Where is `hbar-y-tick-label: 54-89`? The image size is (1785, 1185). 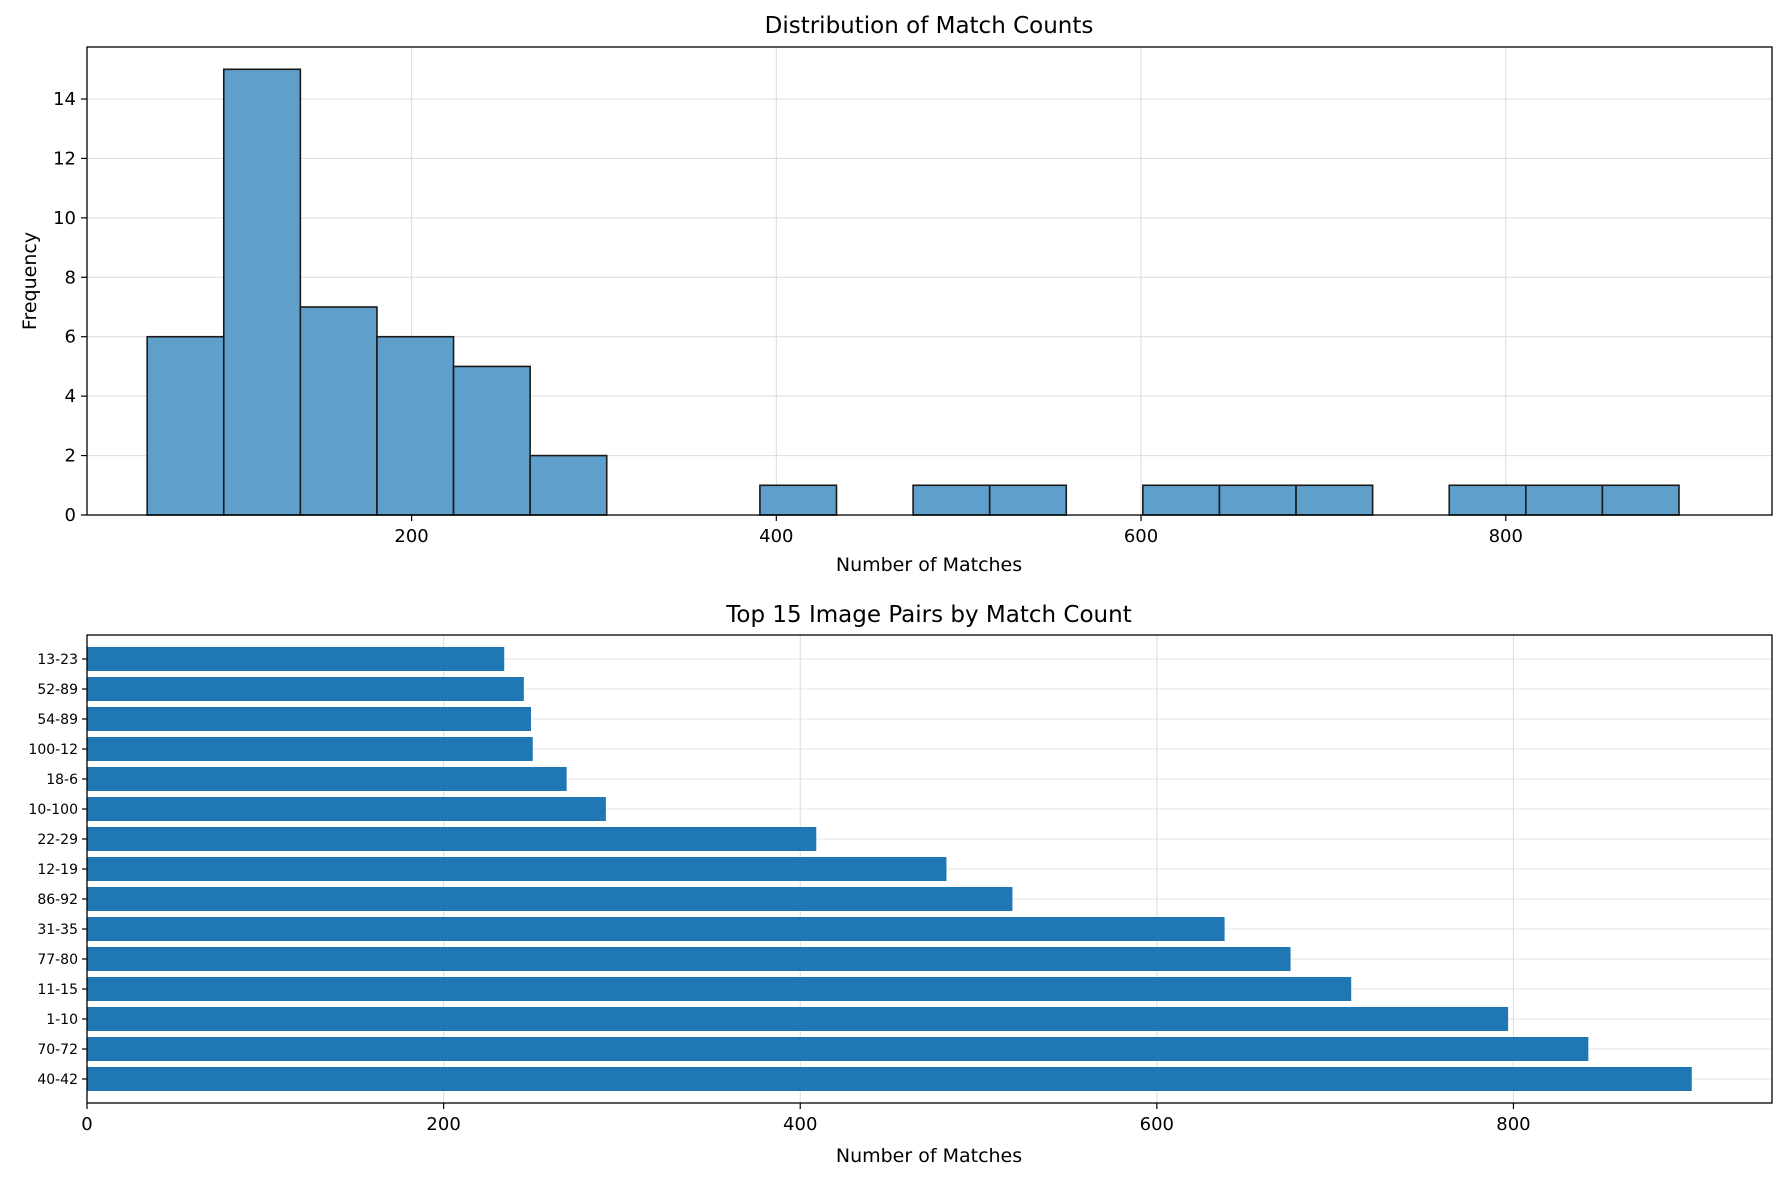 hbar-y-tick-label: 54-89 is located at coordinates (57, 720).